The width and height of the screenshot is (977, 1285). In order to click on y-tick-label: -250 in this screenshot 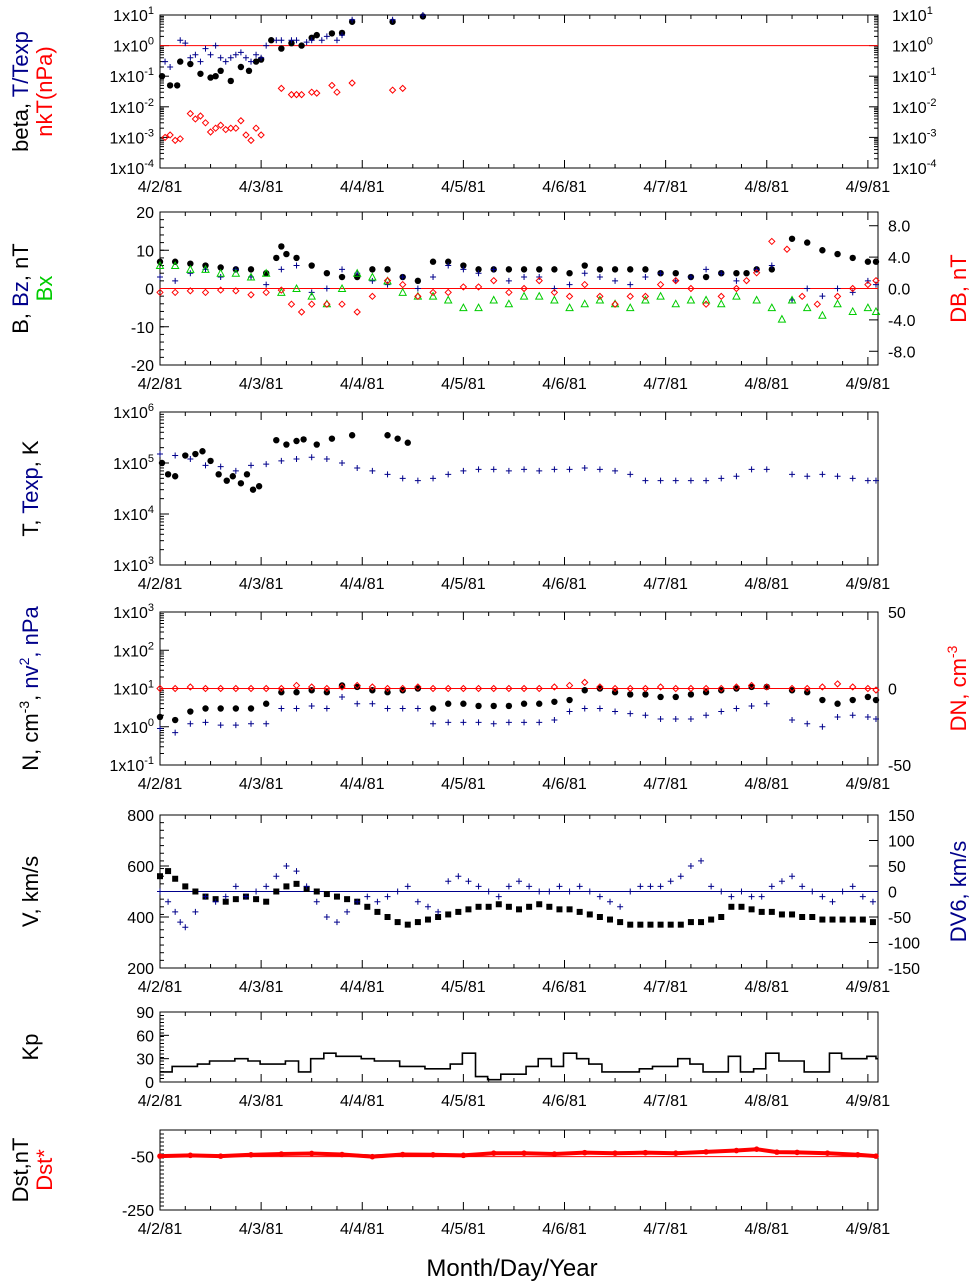, I will do `click(138, 1211)`.